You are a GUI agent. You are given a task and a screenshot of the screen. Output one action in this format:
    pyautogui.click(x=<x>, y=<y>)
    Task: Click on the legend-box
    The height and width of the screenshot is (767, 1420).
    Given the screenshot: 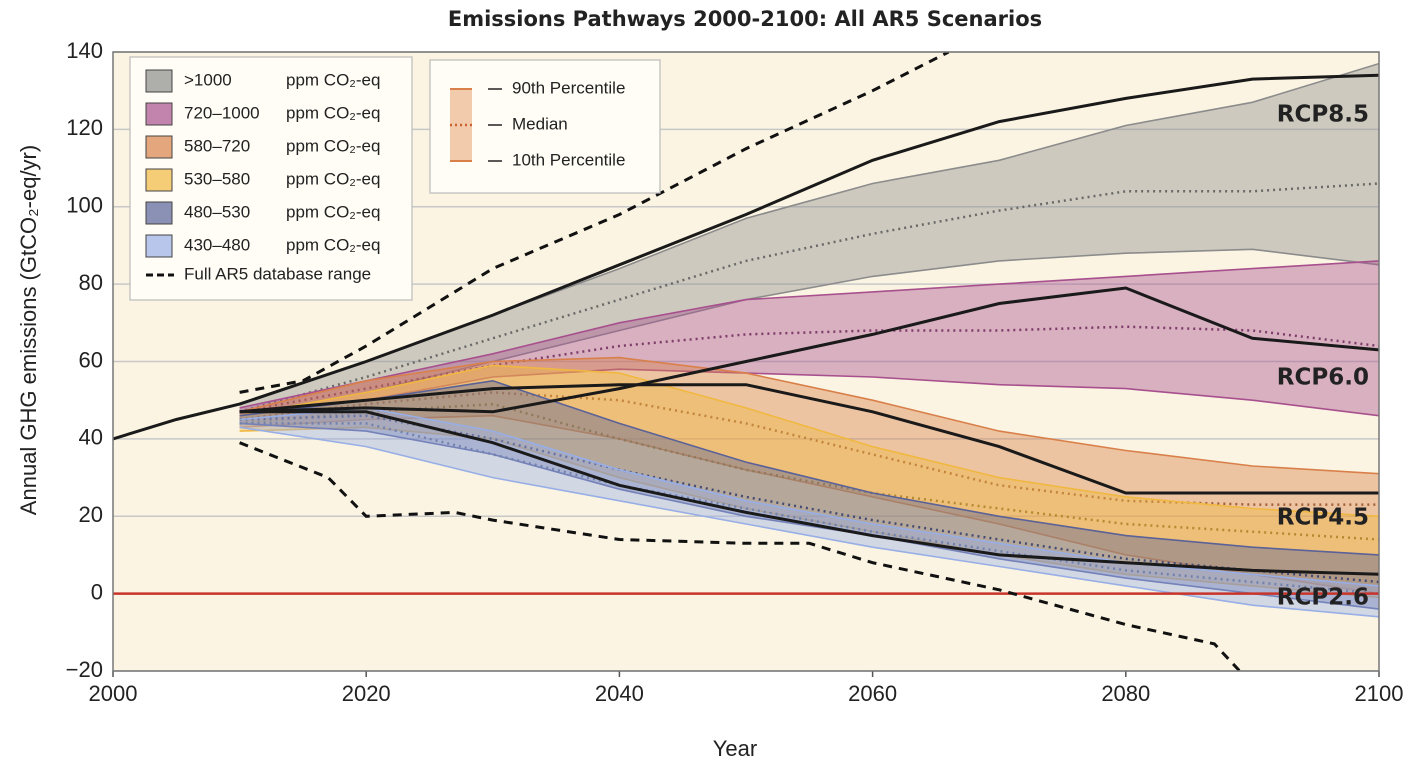 What is the action you would take?
    pyautogui.click(x=271, y=178)
    